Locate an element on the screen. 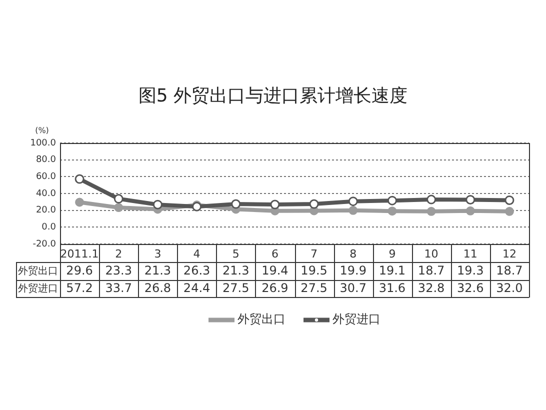 The height and width of the screenshot is (410, 546). data-label: 32.8 is located at coordinates (431, 288).